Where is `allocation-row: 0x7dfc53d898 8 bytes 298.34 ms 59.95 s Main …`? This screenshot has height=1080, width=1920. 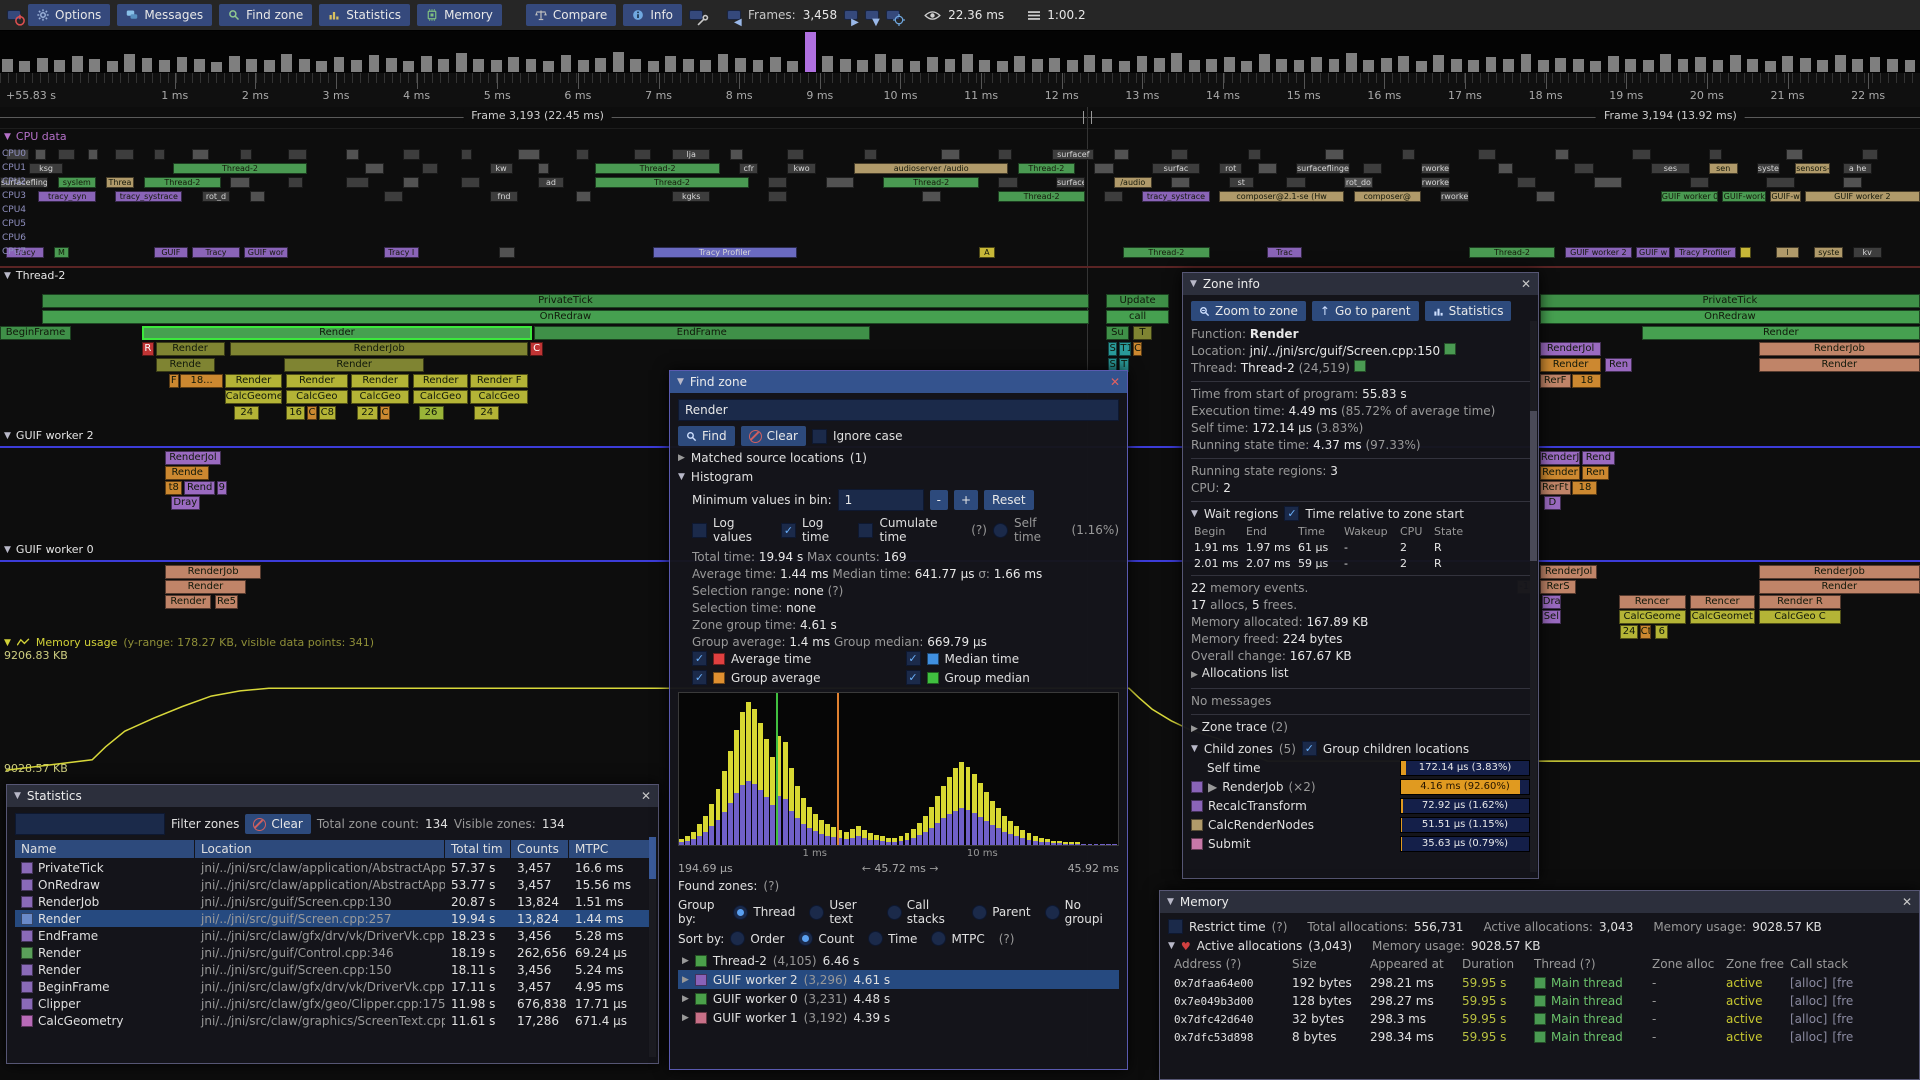 allocation-row: 0x7dfc53d898 8 bytes 298.34 ms 59.95 s Main … is located at coordinates (1539, 1037).